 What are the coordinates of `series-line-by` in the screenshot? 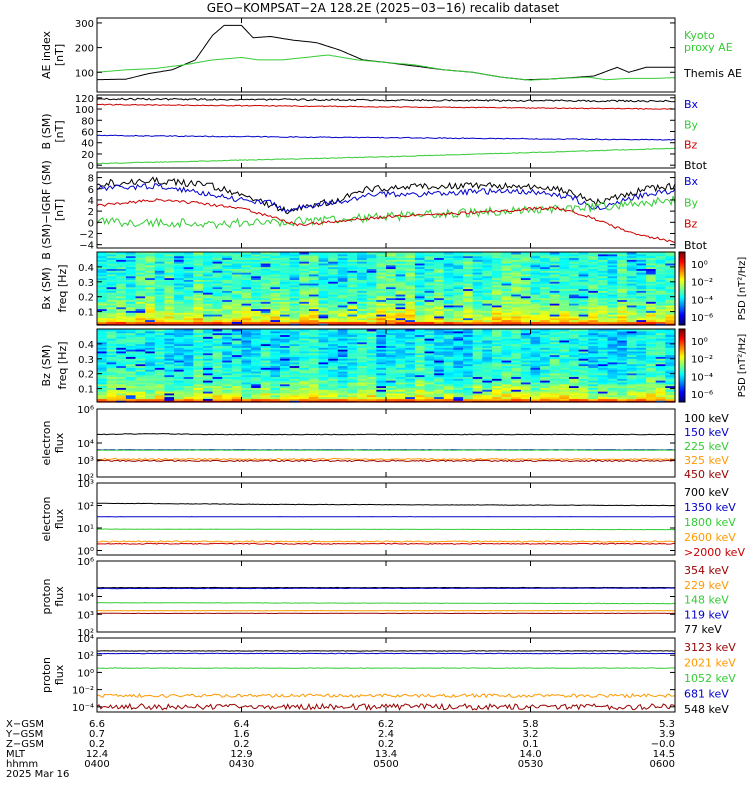 It's located at (386, 156).